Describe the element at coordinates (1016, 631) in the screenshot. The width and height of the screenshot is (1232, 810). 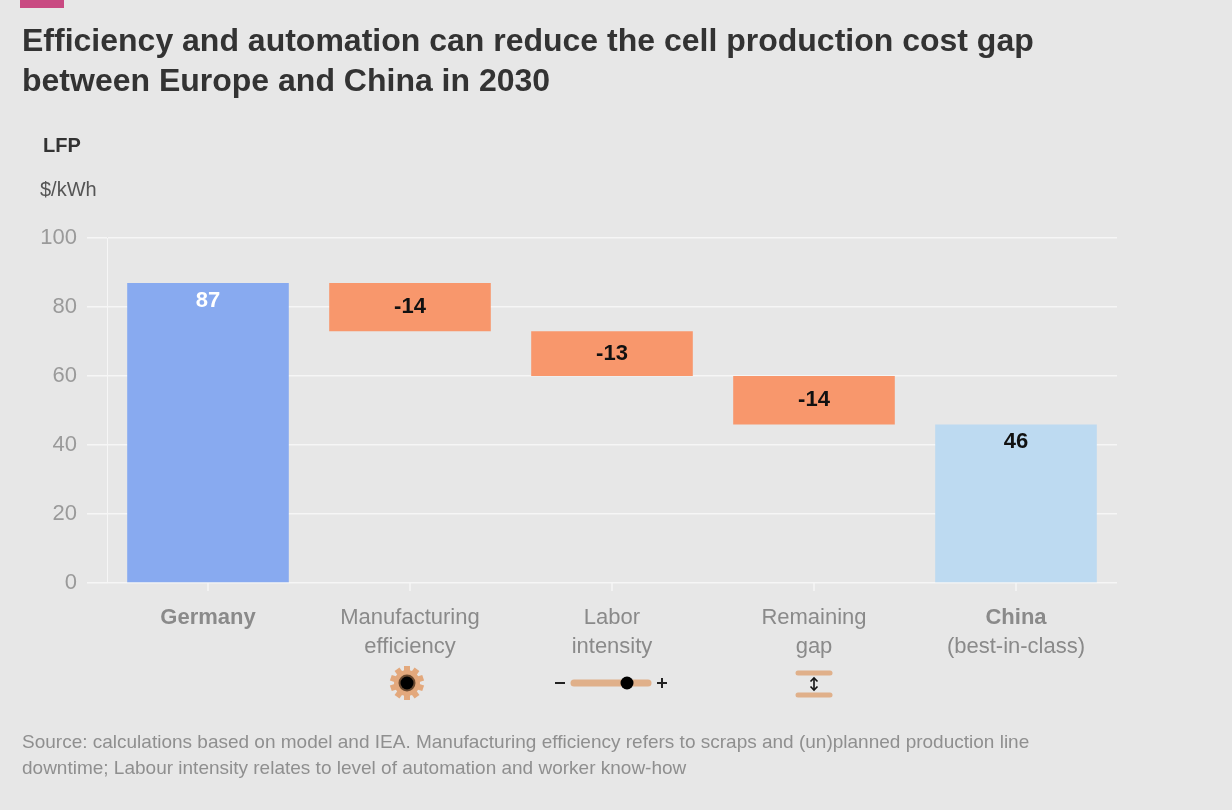
I see `x-tick-label: China (best-in-class)` at that location.